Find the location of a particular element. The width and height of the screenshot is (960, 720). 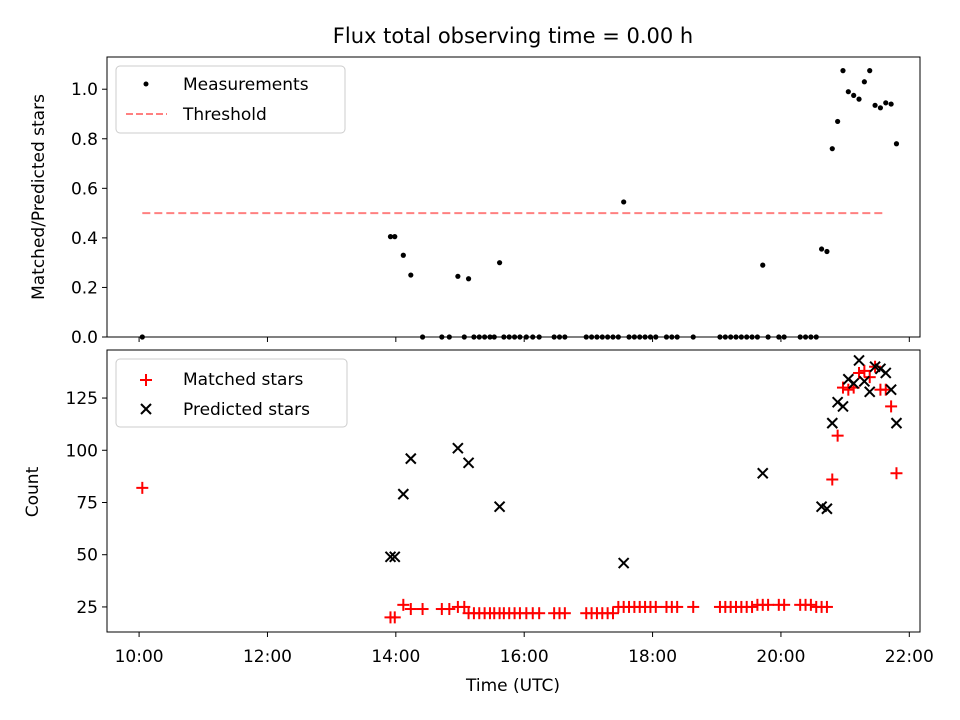

bottom-ylabel: Count is located at coordinates (33, 491).